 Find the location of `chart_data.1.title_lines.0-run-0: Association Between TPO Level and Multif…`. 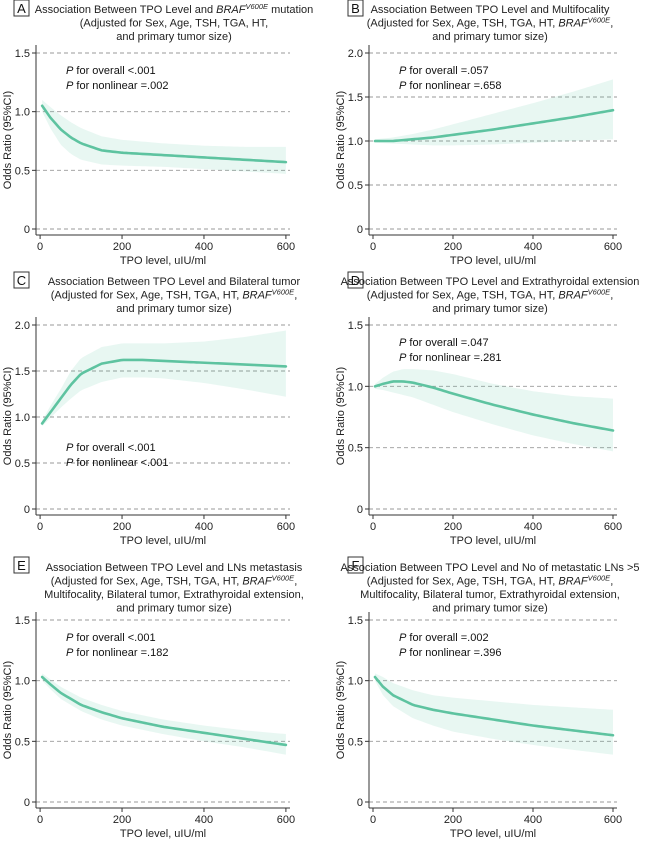

chart_data.1.title_lines.0-run-0: Association Between TPO Level and Multif… is located at coordinates (490, 10).